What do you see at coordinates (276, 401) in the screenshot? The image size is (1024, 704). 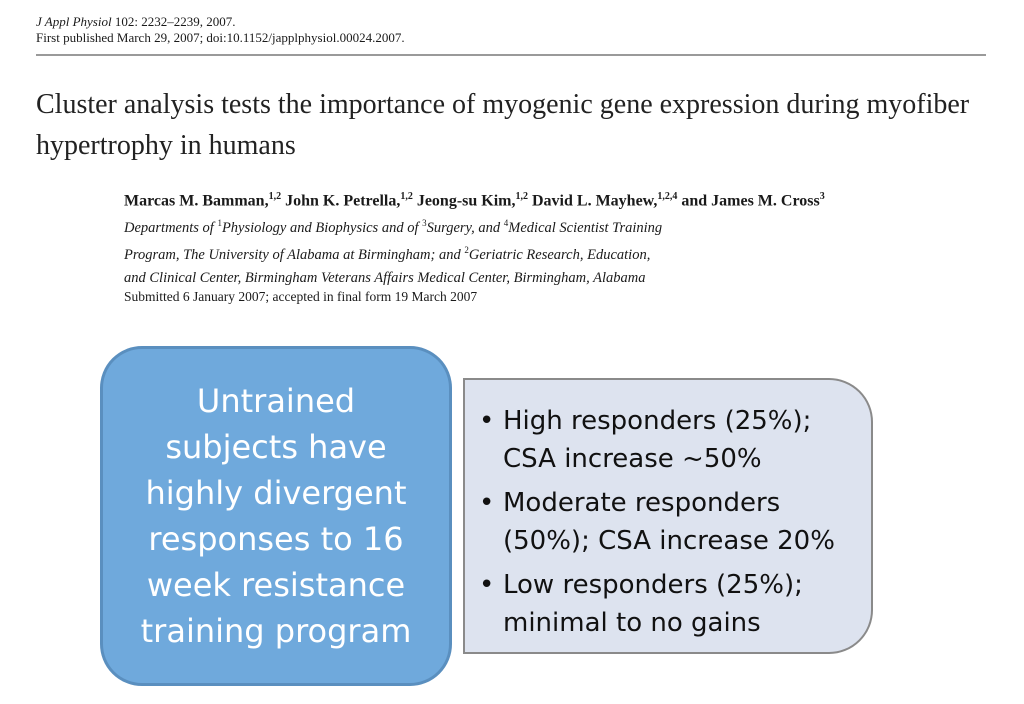 I see `summary-line: Untrained` at bounding box center [276, 401].